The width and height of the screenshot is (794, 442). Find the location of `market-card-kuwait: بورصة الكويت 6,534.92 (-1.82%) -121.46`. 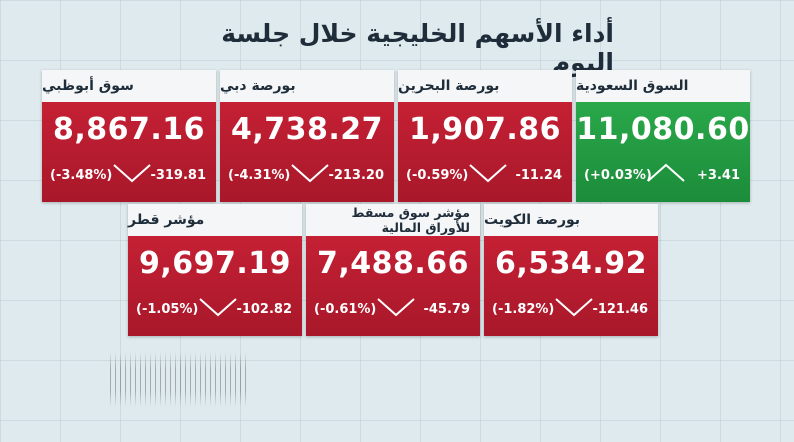

market-card-kuwait: بورصة الكويت 6,534.92 (-1.82%) -121.46 is located at coordinates (571, 270).